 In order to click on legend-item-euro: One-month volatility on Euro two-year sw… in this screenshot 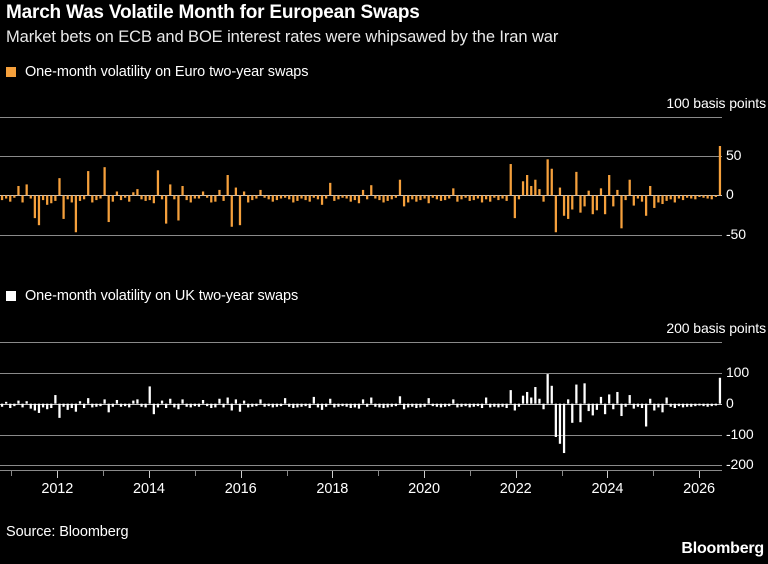, I will do `click(157, 72)`.